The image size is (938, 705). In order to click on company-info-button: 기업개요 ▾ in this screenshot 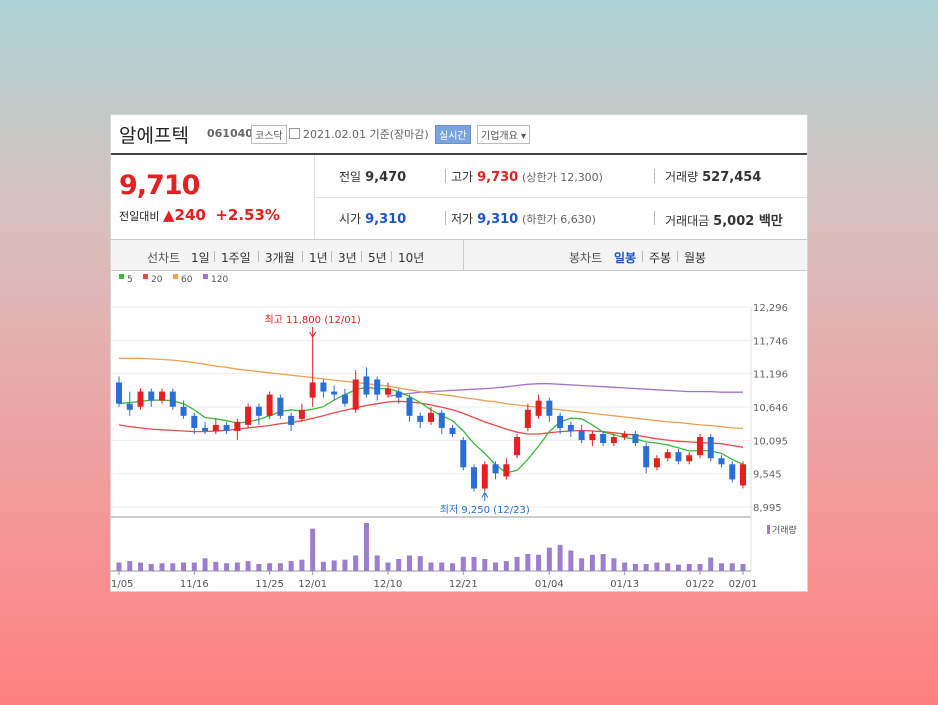, I will do `click(503, 134)`.